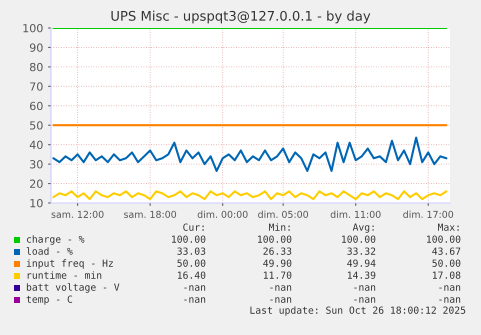 This screenshot has height=335, width=481. What do you see at coordinates (36, 125) in the screenshot?
I see `y-tick-label: 50` at bounding box center [36, 125].